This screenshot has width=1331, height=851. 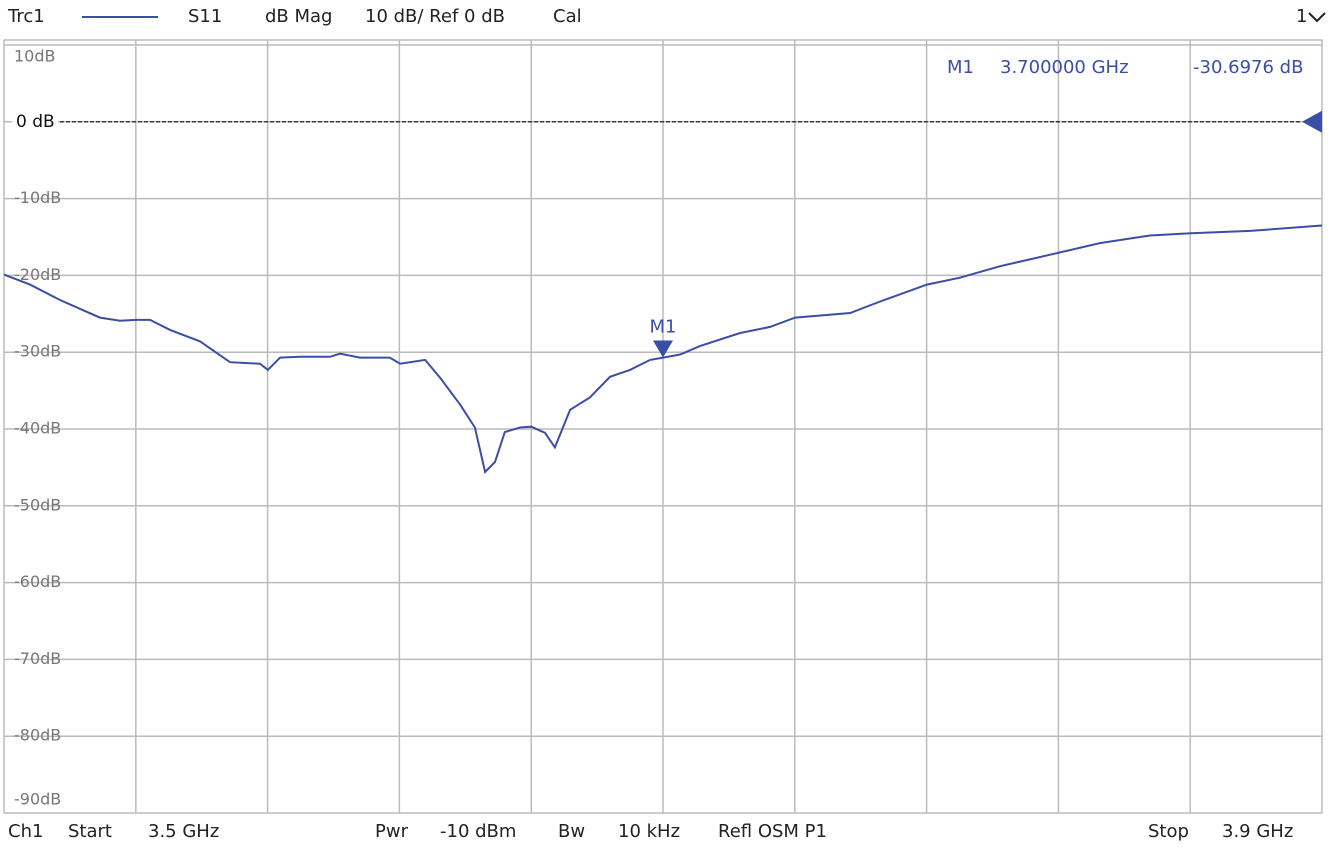 I want to click on y-tick-label: -20dB, so click(x=37, y=274).